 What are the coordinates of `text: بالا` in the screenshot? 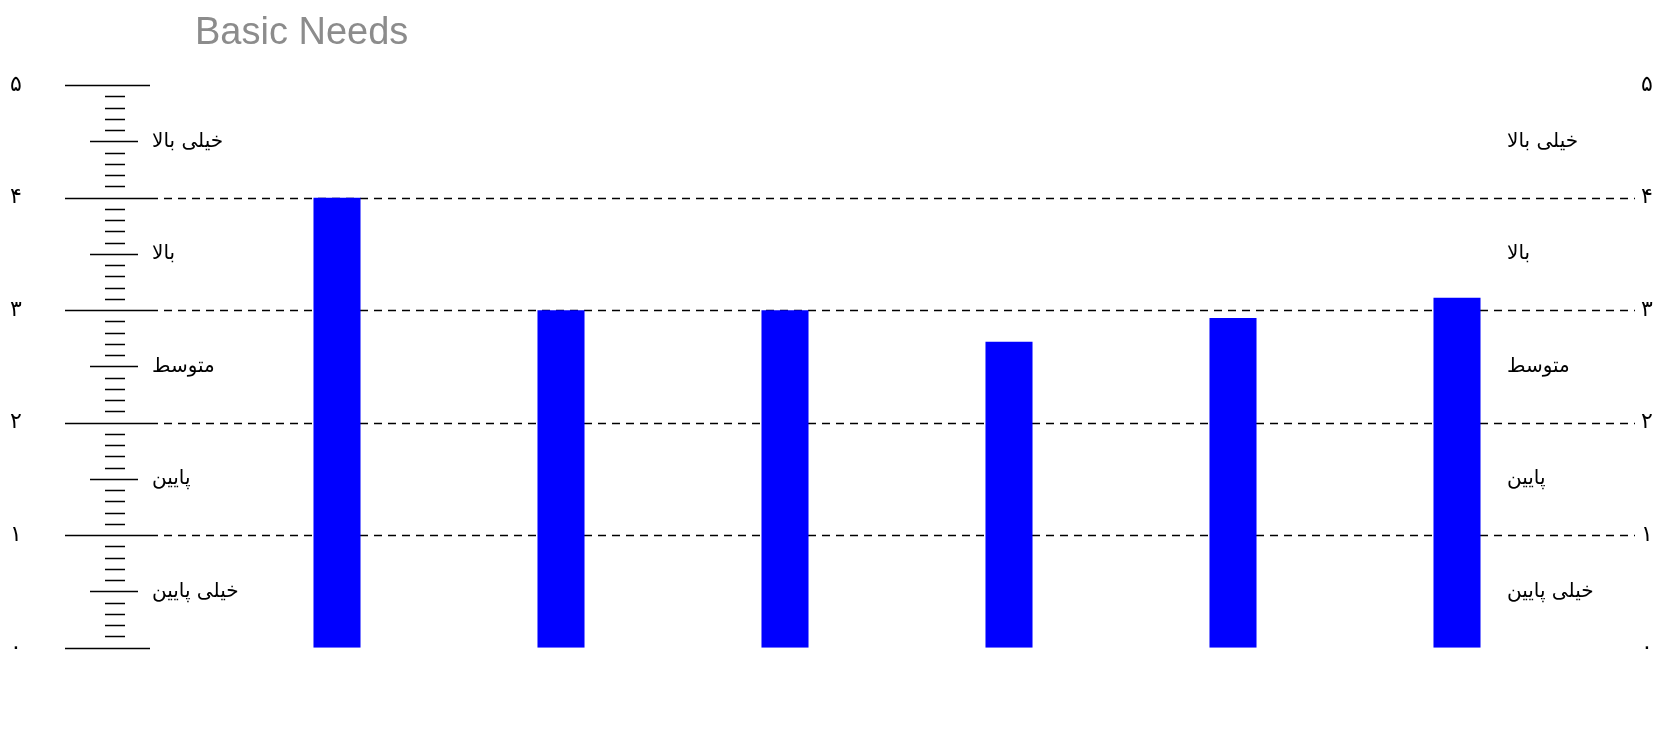 It's located at (1519, 252).